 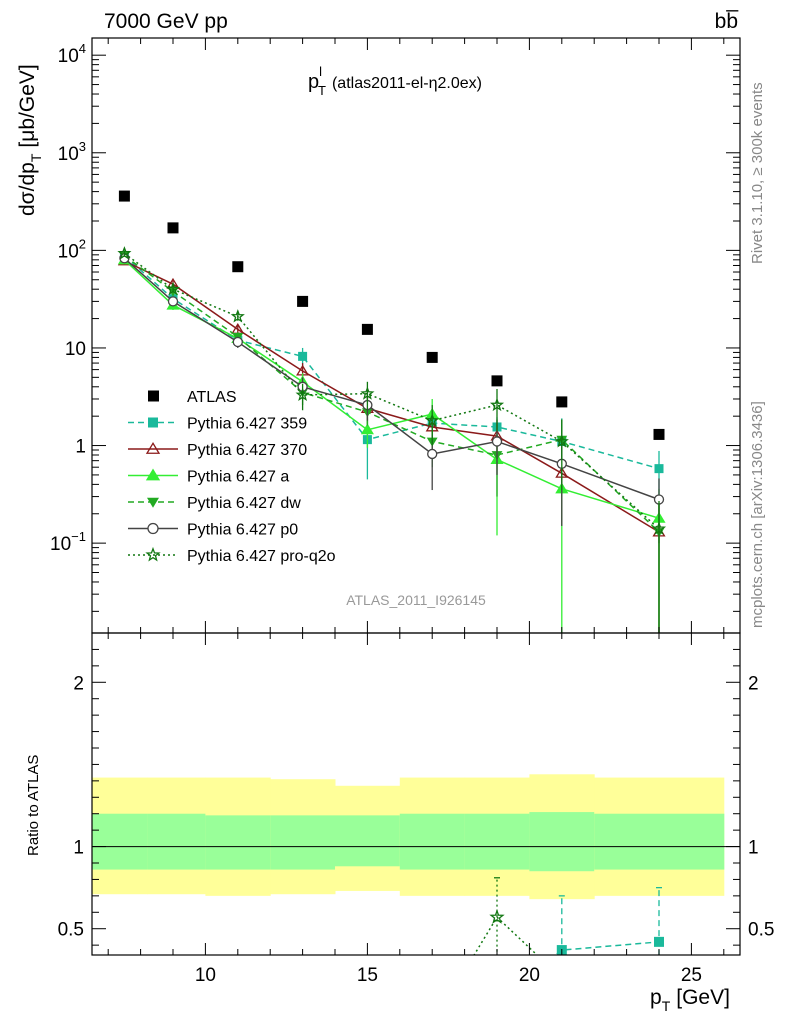 I want to click on series-pythia-6-427-a-point, so click(x=367, y=429).